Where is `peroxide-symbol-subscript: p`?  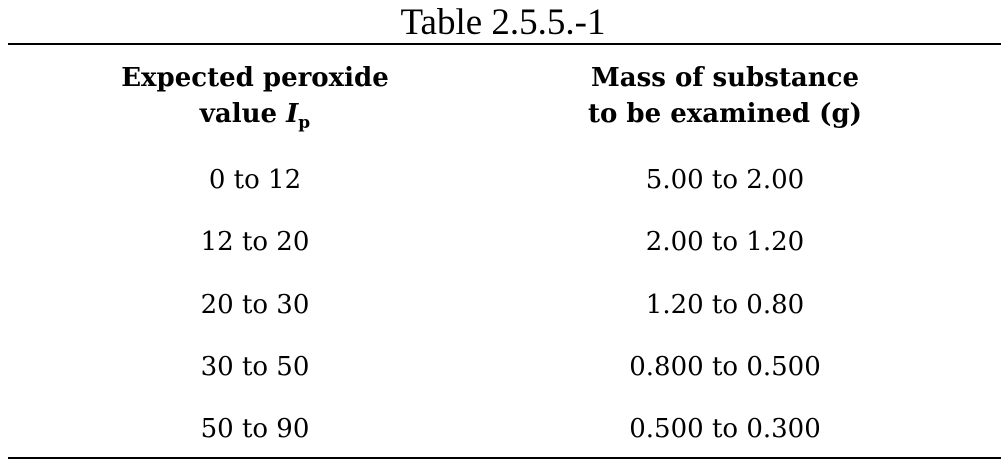
peroxide-symbol-subscript: p is located at coordinates (304, 123).